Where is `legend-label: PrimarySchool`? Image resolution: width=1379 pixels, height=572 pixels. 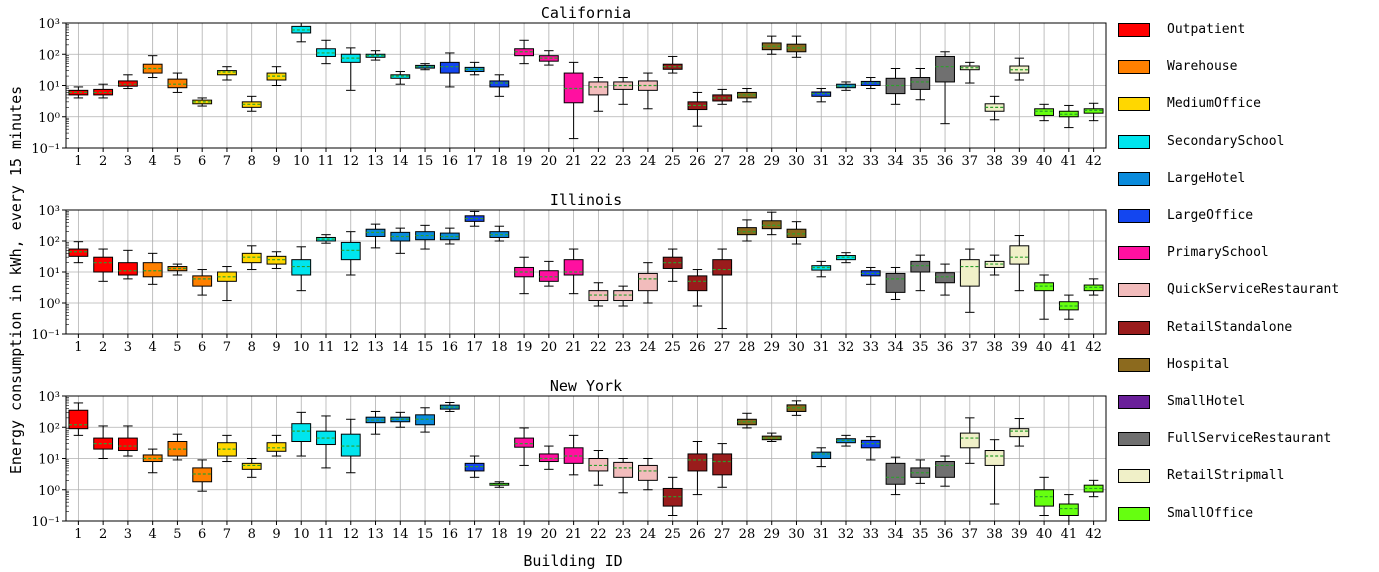 legend-label: PrimarySchool is located at coordinates (1218, 253).